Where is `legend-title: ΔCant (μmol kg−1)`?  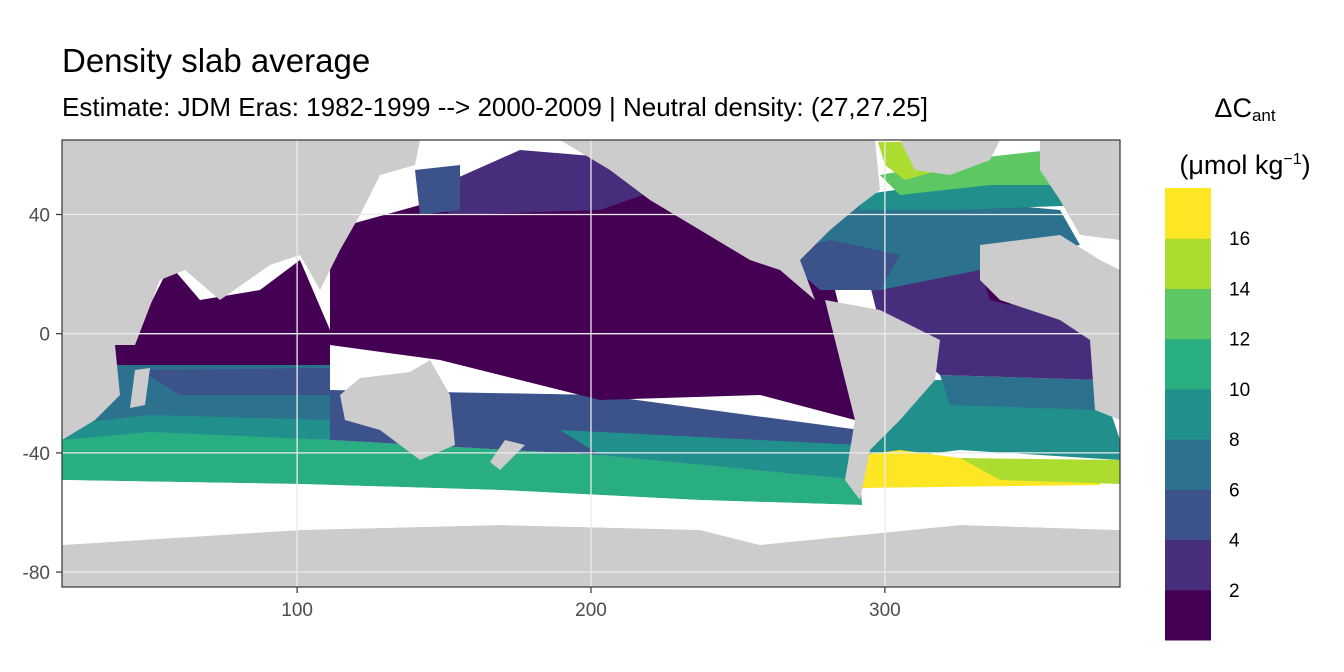 legend-title: ΔCant (μmol kg−1) is located at coordinates (1245, 136).